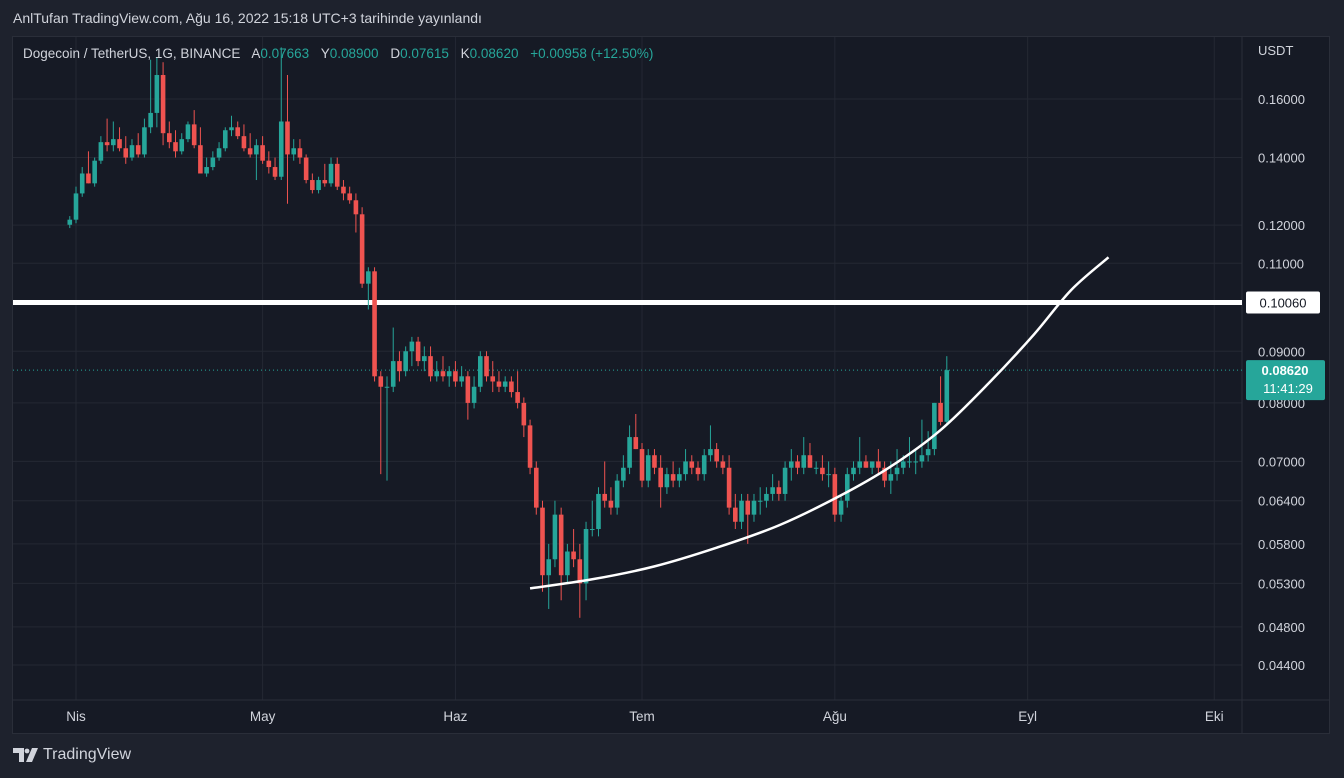 This screenshot has width=1344, height=778. I want to click on hline-price-label-bg, so click(1283, 302).